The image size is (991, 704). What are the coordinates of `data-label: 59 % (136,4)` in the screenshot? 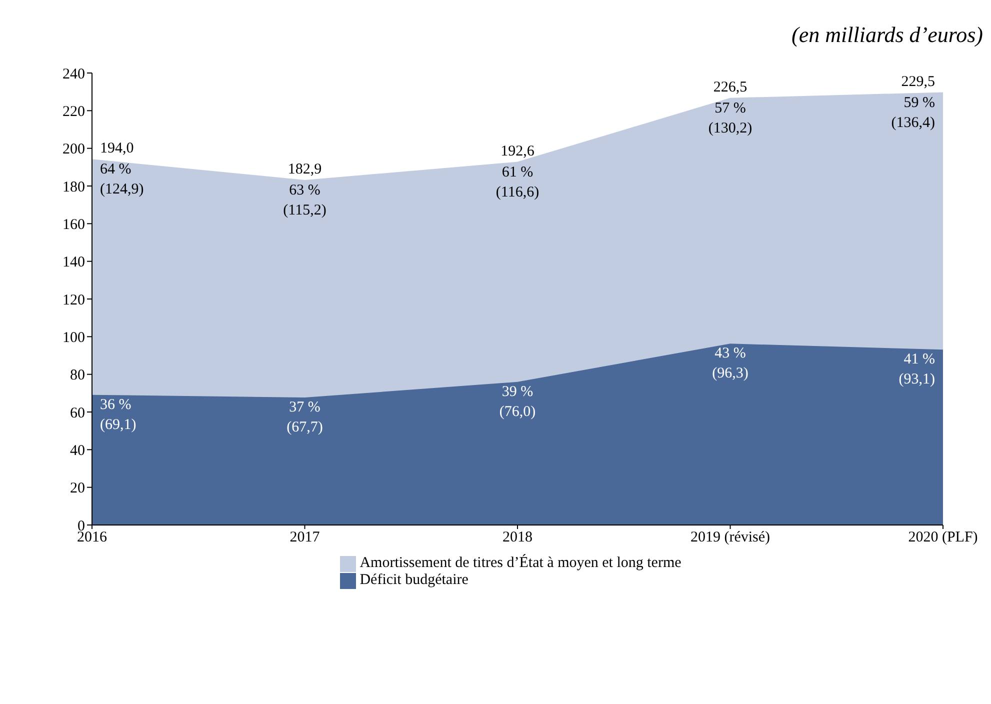 It's located at (913, 112).